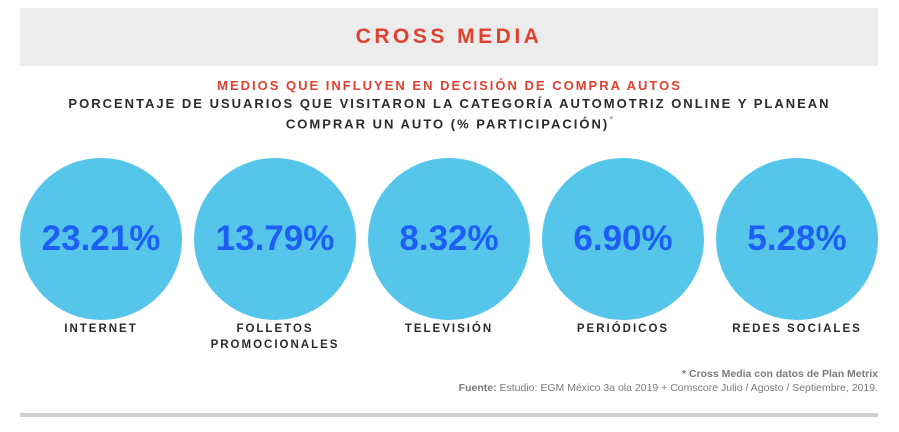 The width and height of the screenshot is (899, 432). I want to click on category-label-line: TELEVISIÓN, so click(449, 329).